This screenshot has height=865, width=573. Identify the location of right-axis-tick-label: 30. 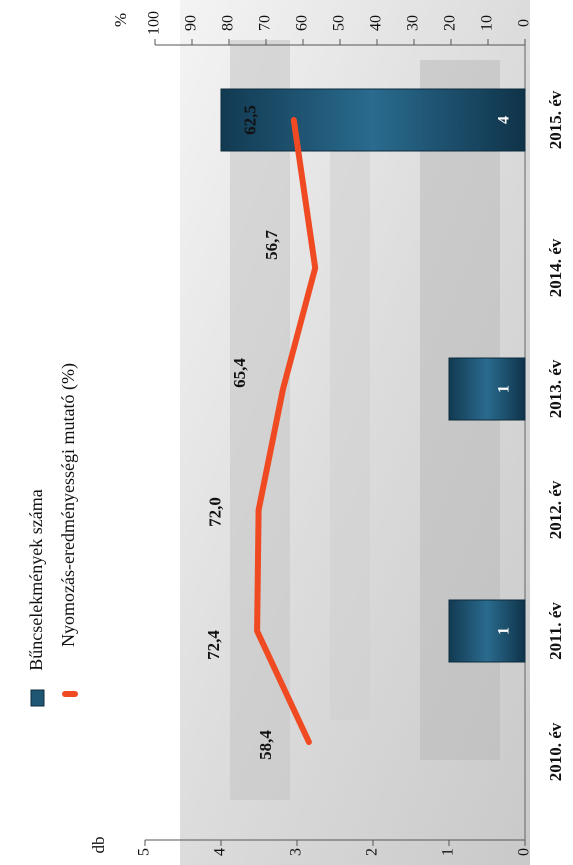
(413, 23).